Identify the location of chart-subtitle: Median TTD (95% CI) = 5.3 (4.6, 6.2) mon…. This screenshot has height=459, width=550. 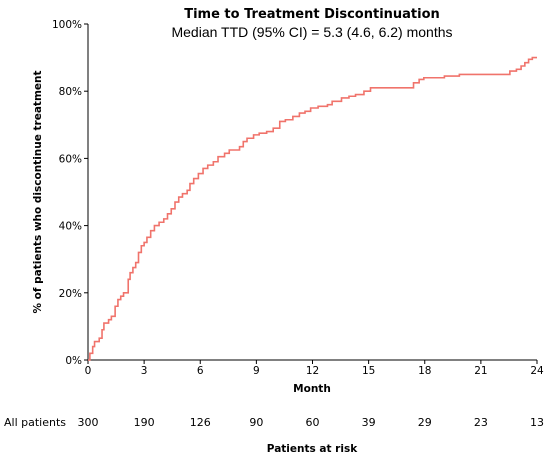
(311, 32).